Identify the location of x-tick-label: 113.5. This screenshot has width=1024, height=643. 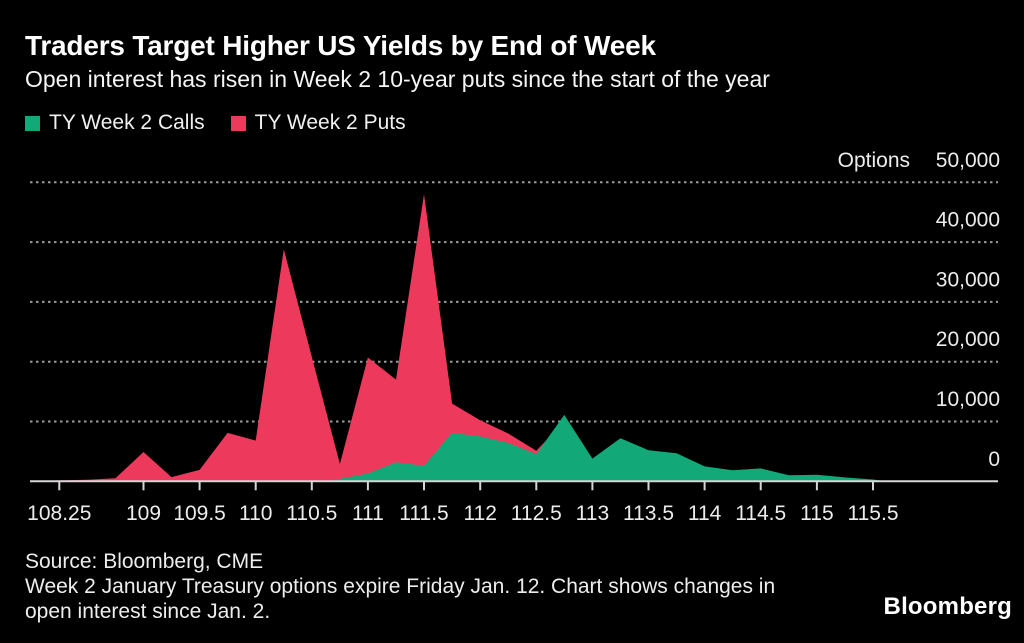
(648, 513).